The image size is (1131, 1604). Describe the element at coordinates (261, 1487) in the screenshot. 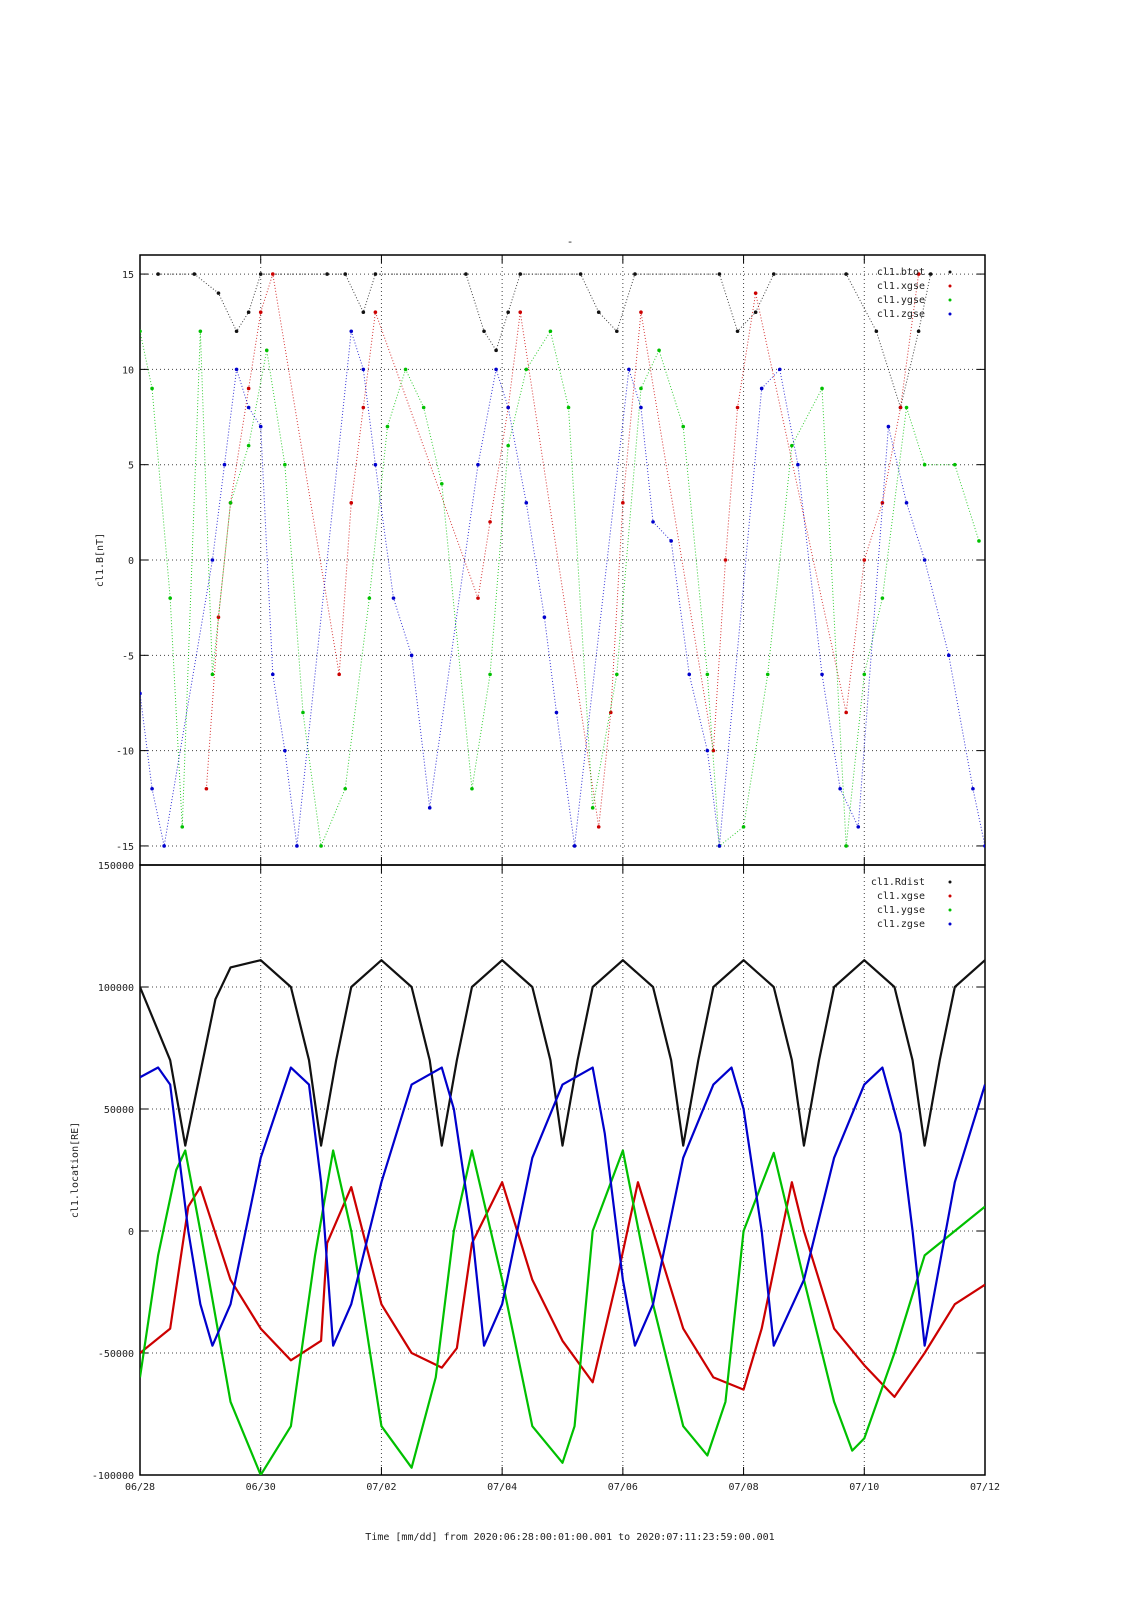

I see `x-tick-label: 06/30` at that location.